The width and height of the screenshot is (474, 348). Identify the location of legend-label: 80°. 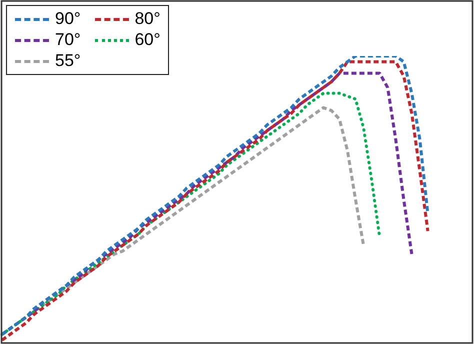
(147, 19).